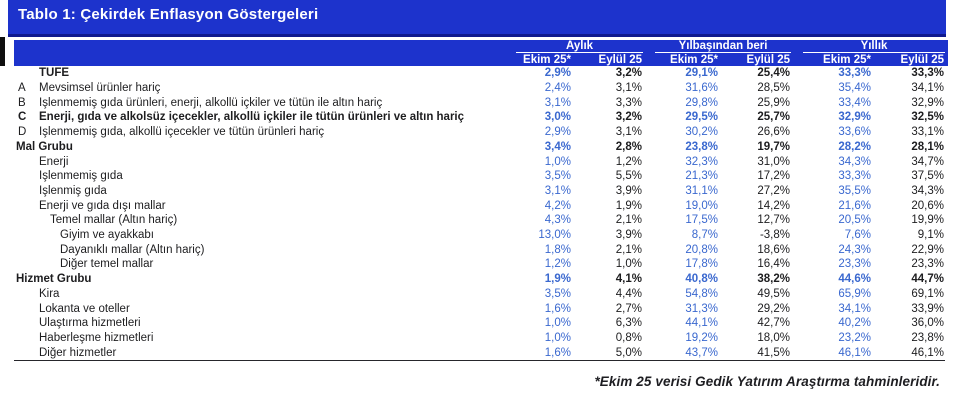 The height and width of the screenshot is (404, 960). I want to click on table-title-bar: Tablo 1: Çekirdek Enflasyon Göstergeleri, so click(477, 18).